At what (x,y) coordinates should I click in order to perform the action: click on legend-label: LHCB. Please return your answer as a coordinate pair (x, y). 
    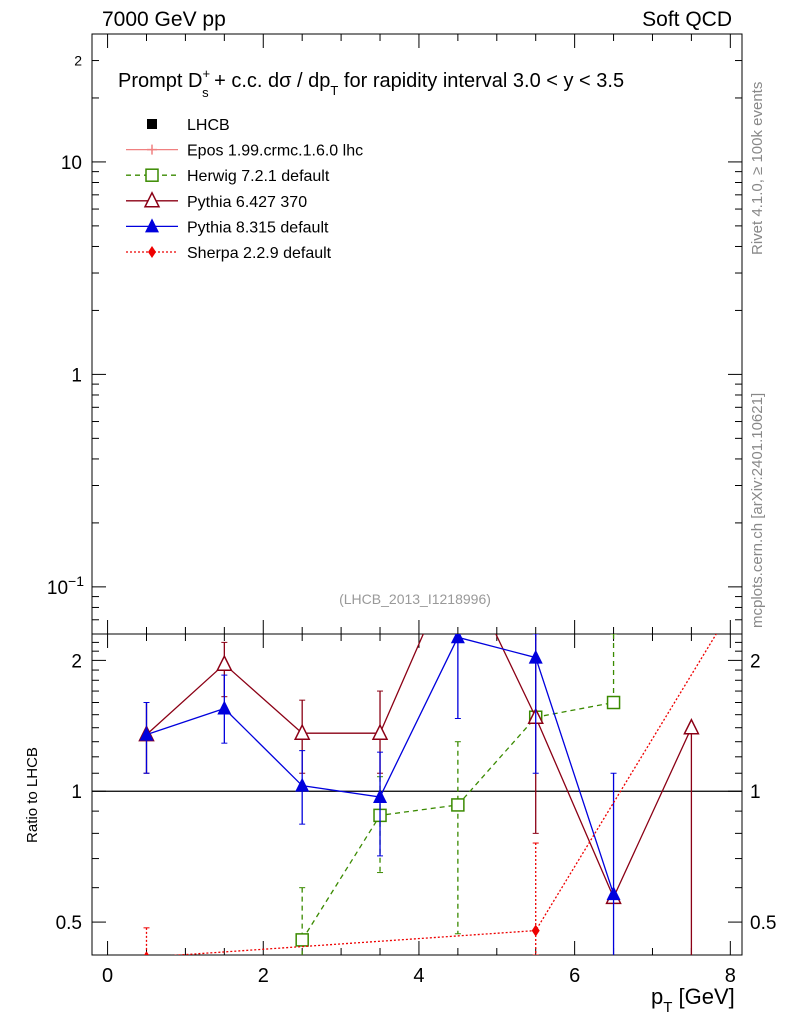
    Looking at the image, I should click on (208, 125).